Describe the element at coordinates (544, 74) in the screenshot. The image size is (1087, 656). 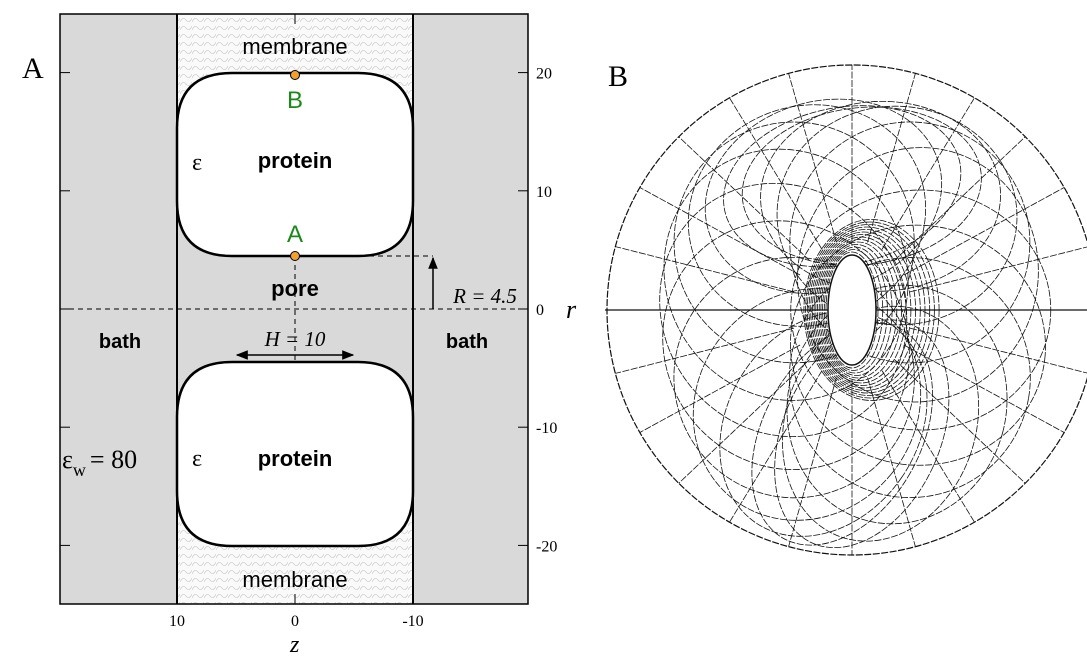
I see `tick-label: 20` at that location.